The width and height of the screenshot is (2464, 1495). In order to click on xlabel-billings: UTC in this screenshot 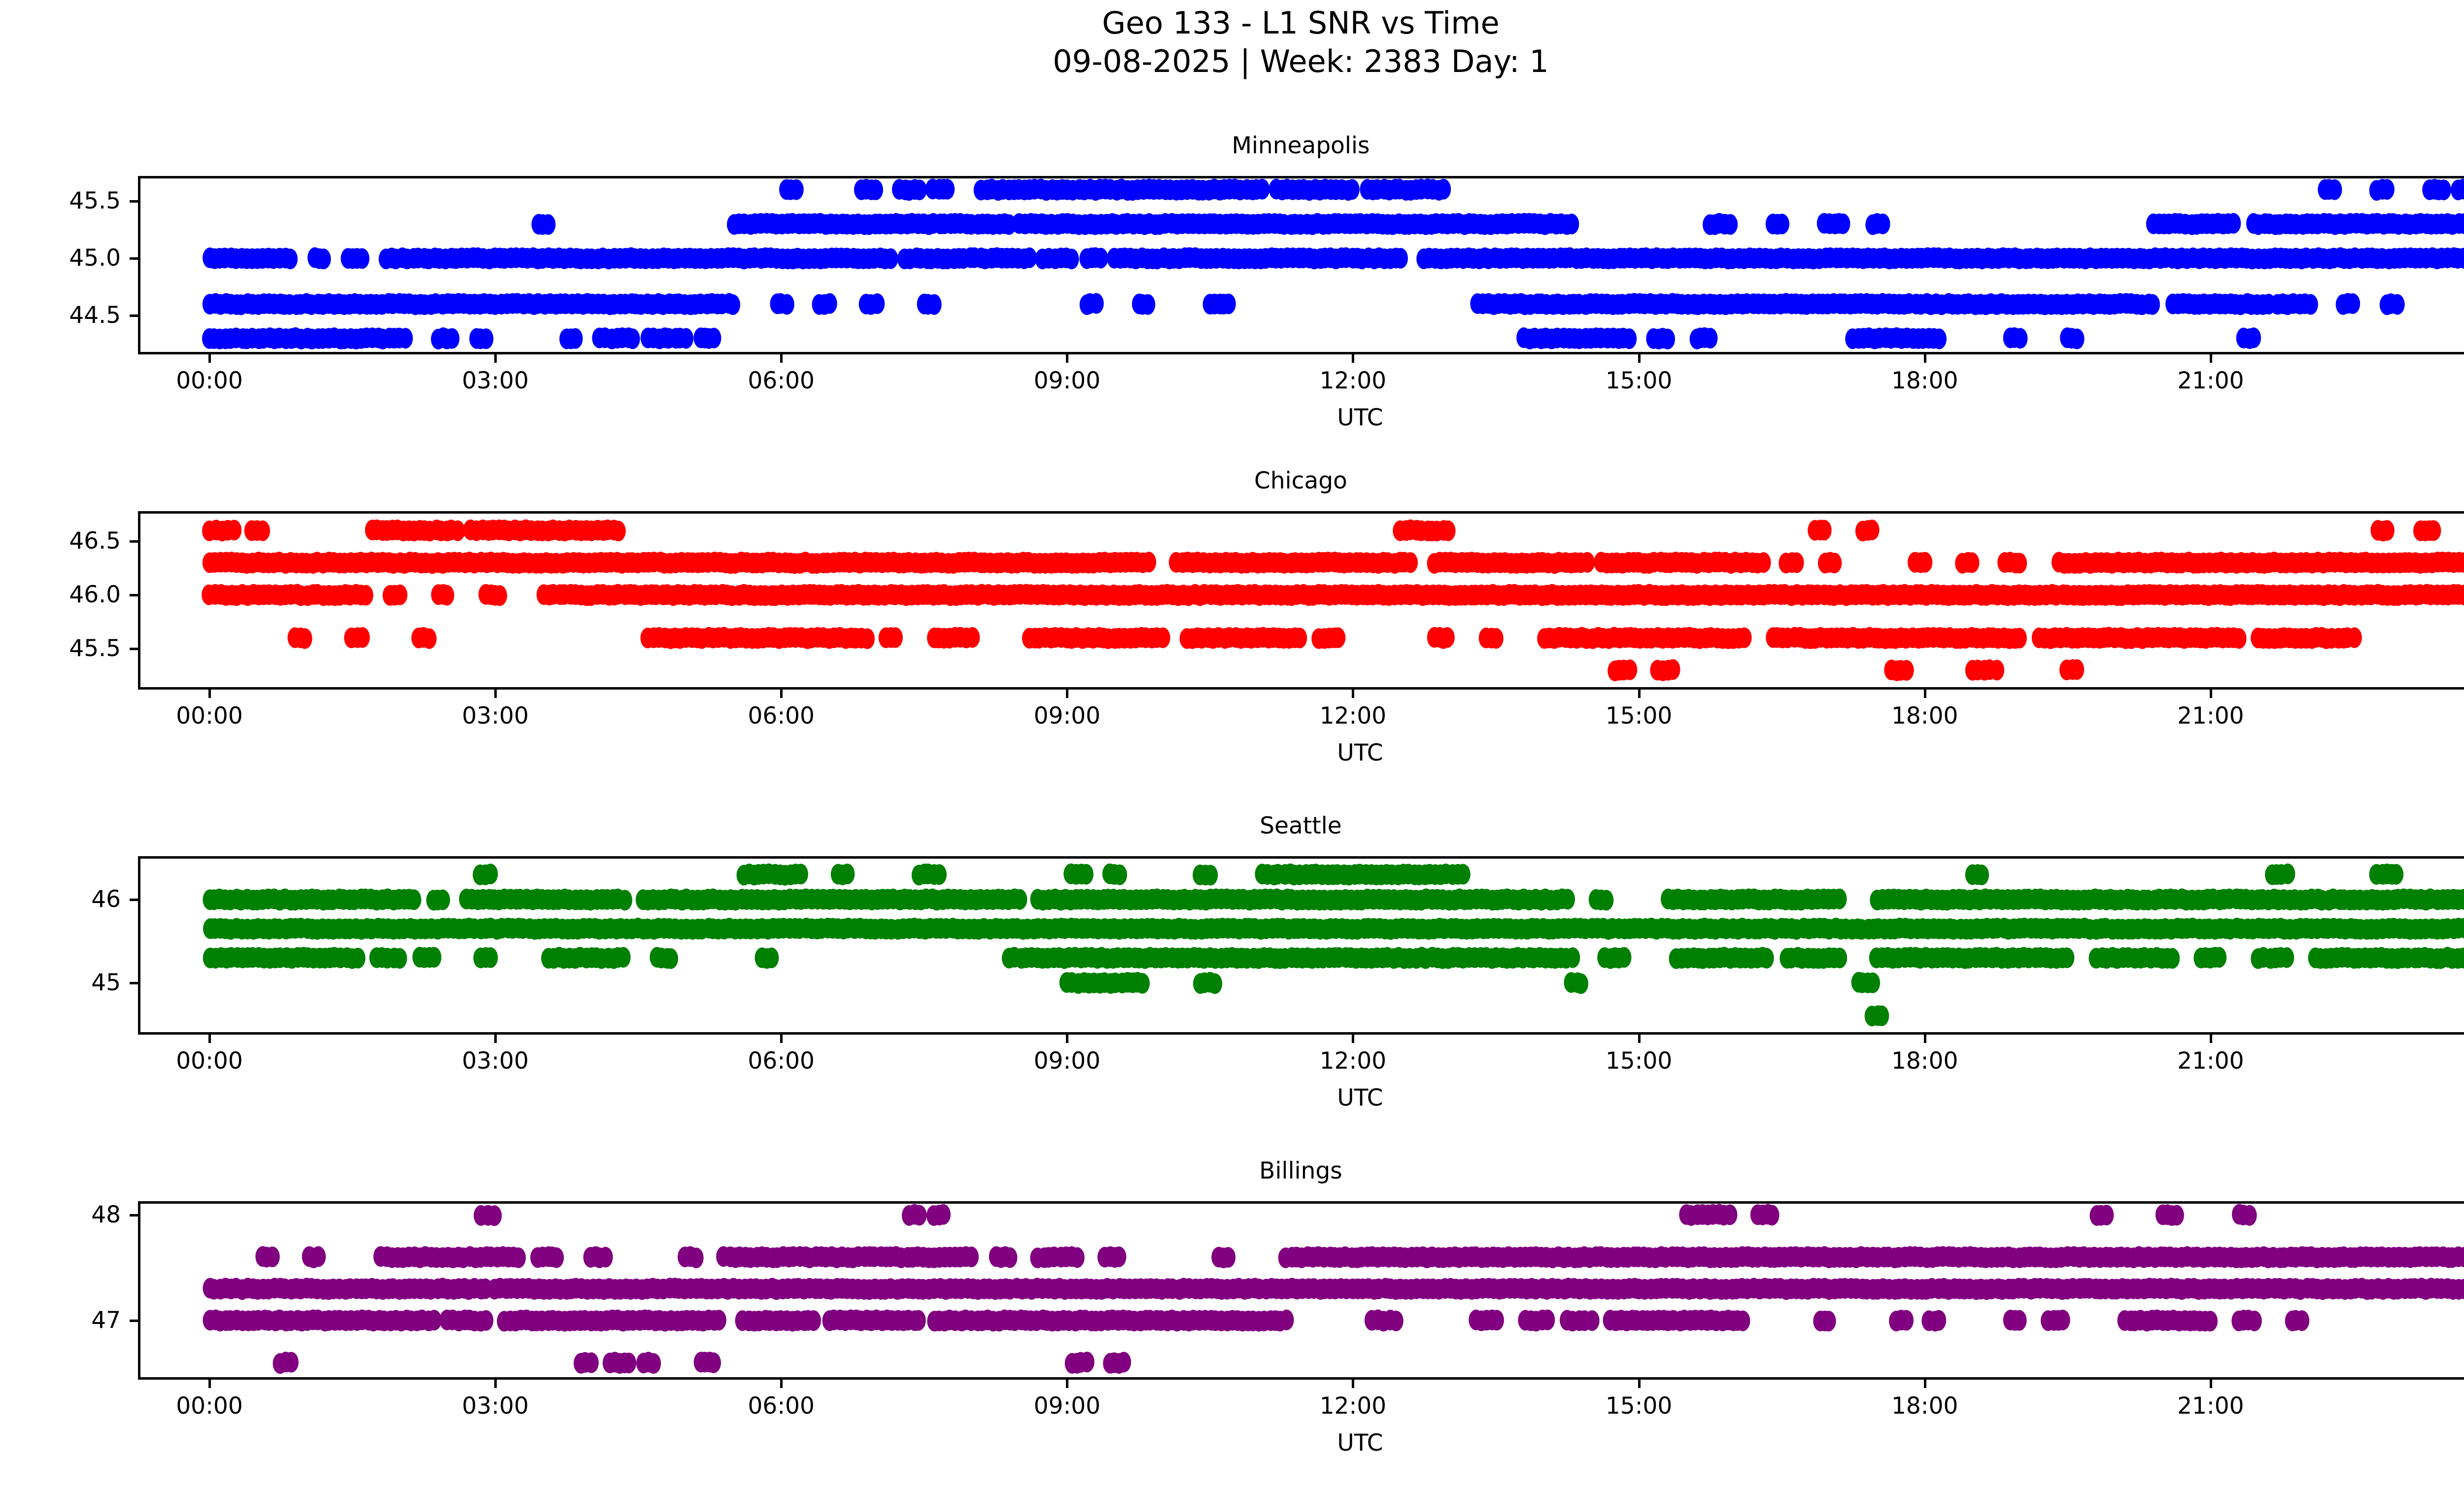, I will do `click(1360, 1443)`.